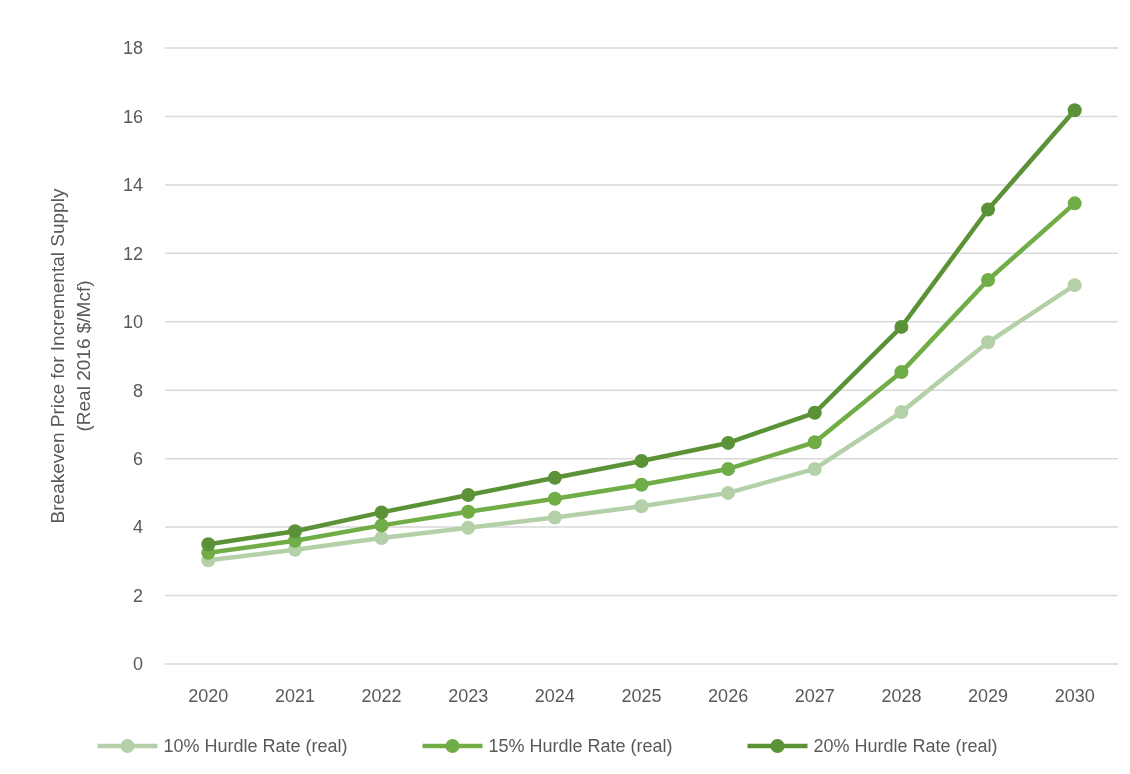 This screenshot has height=774, width=1130. I want to click on legend-label: 20% Hurdle Rate (real), so click(905, 746).